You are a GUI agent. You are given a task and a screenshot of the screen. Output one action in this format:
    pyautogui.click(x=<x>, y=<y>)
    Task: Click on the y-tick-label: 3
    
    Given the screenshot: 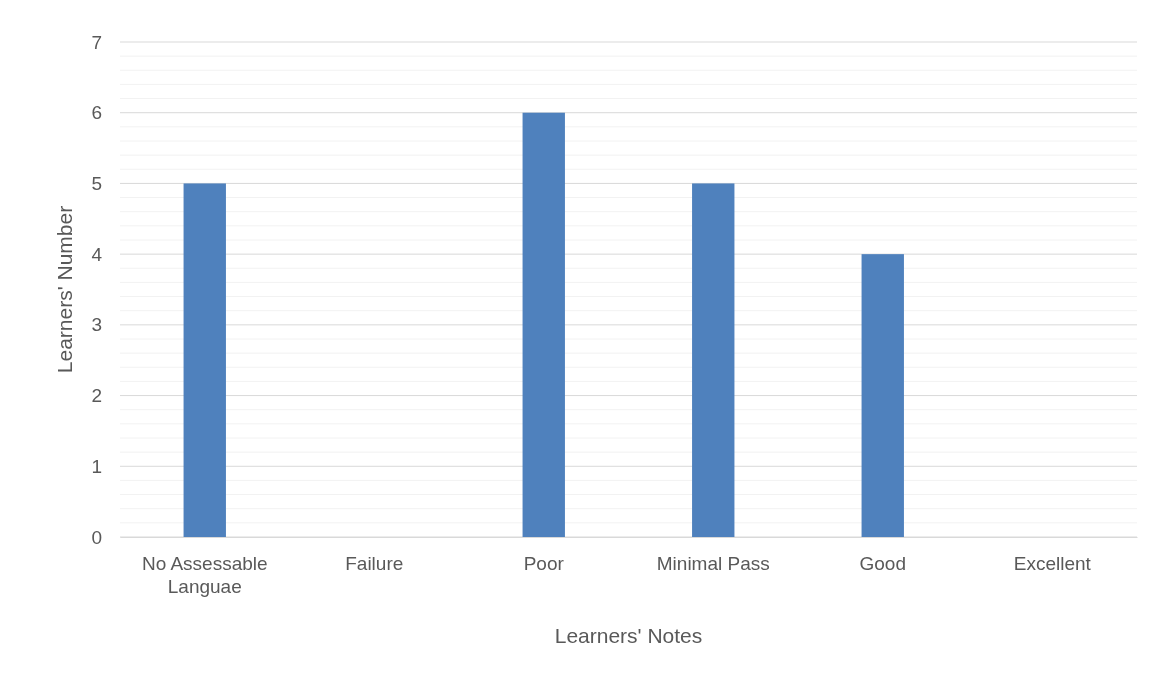 What is the action you would take?
    pyautogui.click(x=96, y=325)
    